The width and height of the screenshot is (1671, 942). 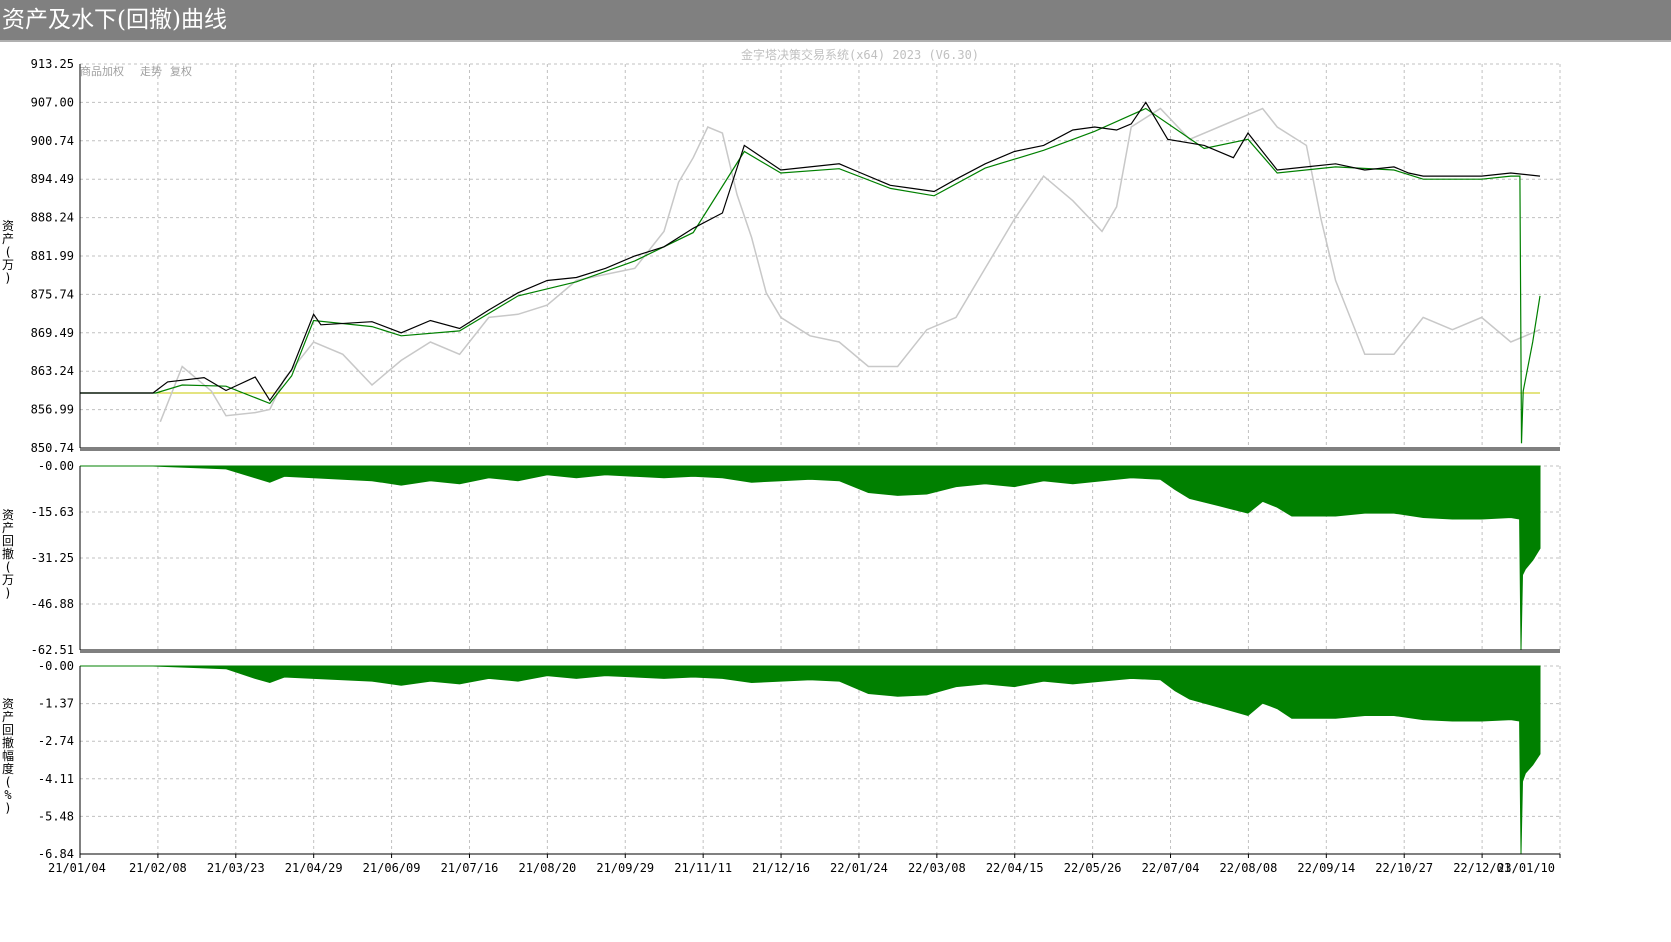 What do you see at coordinates (8, 756) in the screenshot?
I see `y-axis-title: 资产回撤幅度(%)` at bounding box center [8, 756].